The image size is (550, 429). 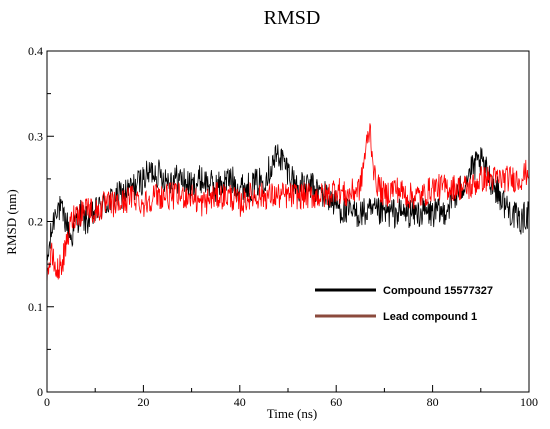 I want to click on y-axis-label: RMSD (nm), so click(x=11, y=221).